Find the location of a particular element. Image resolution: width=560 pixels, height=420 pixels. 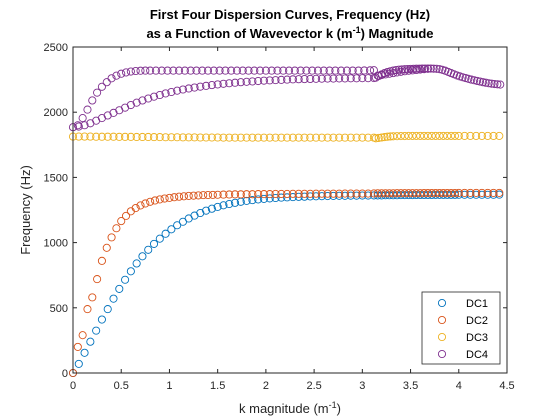

series-dc3 is located at coordinates (286, 137).